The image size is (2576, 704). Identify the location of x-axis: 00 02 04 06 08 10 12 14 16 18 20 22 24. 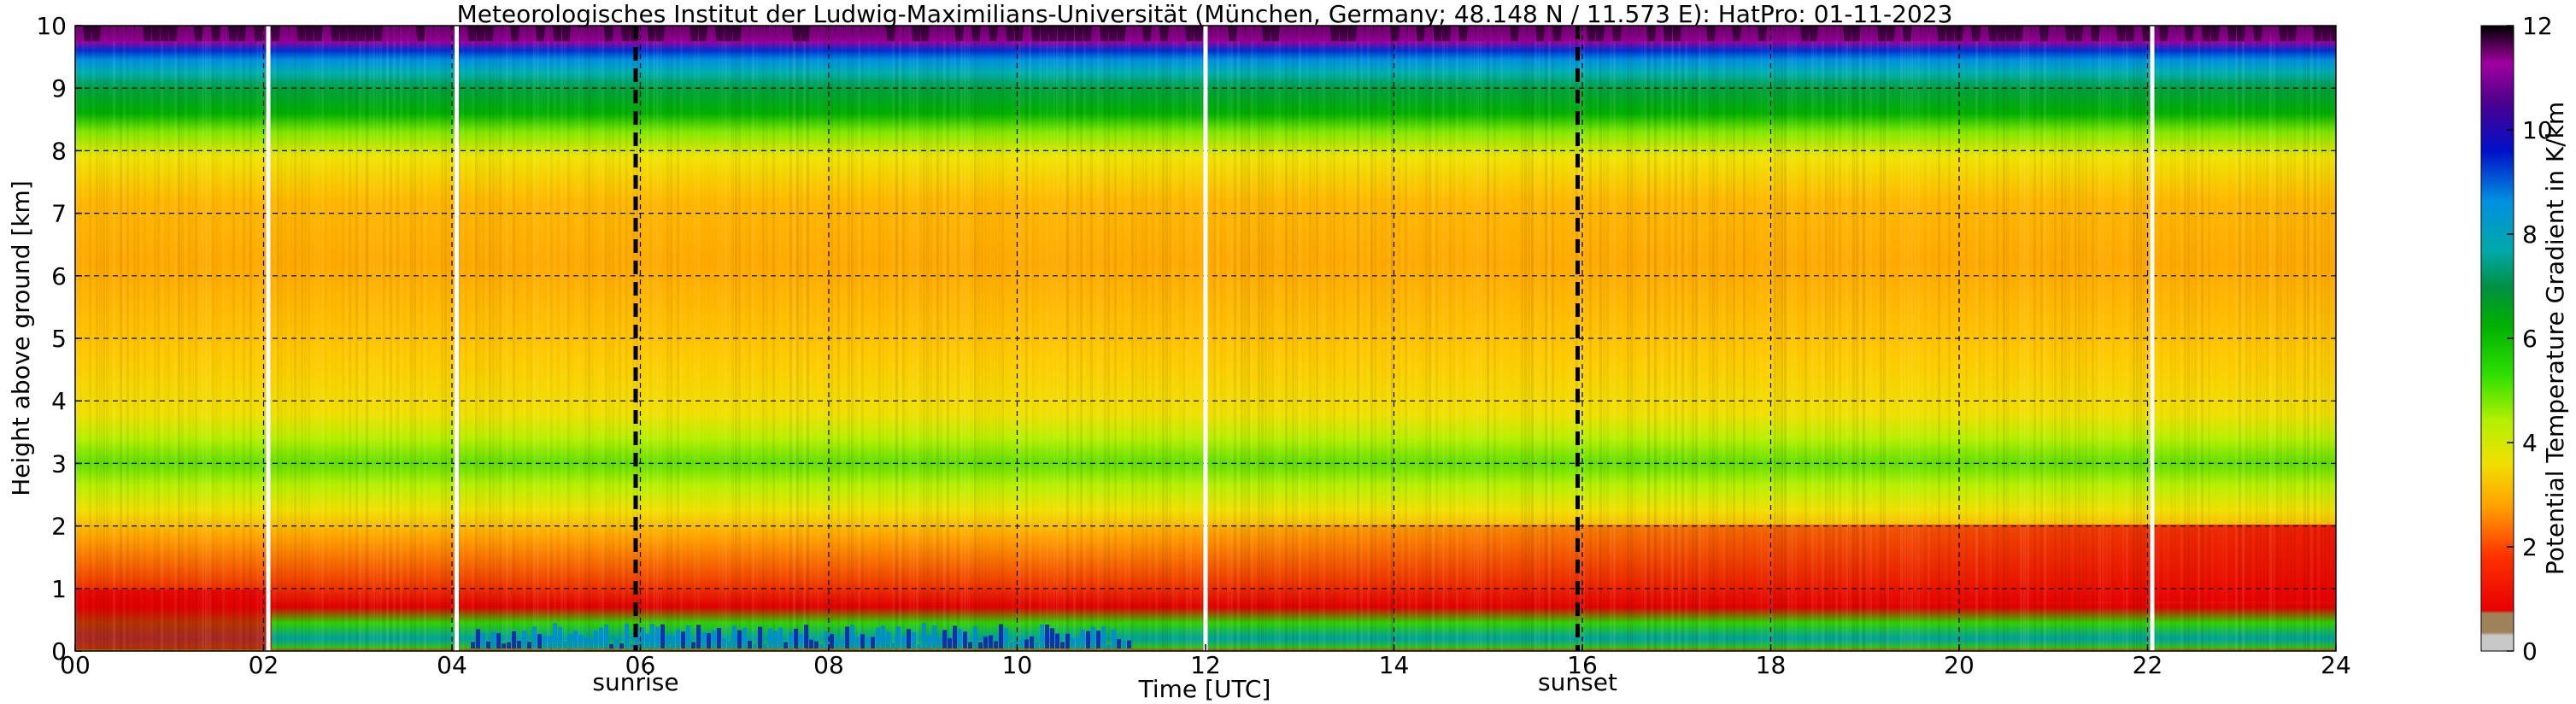
(1205, 661).